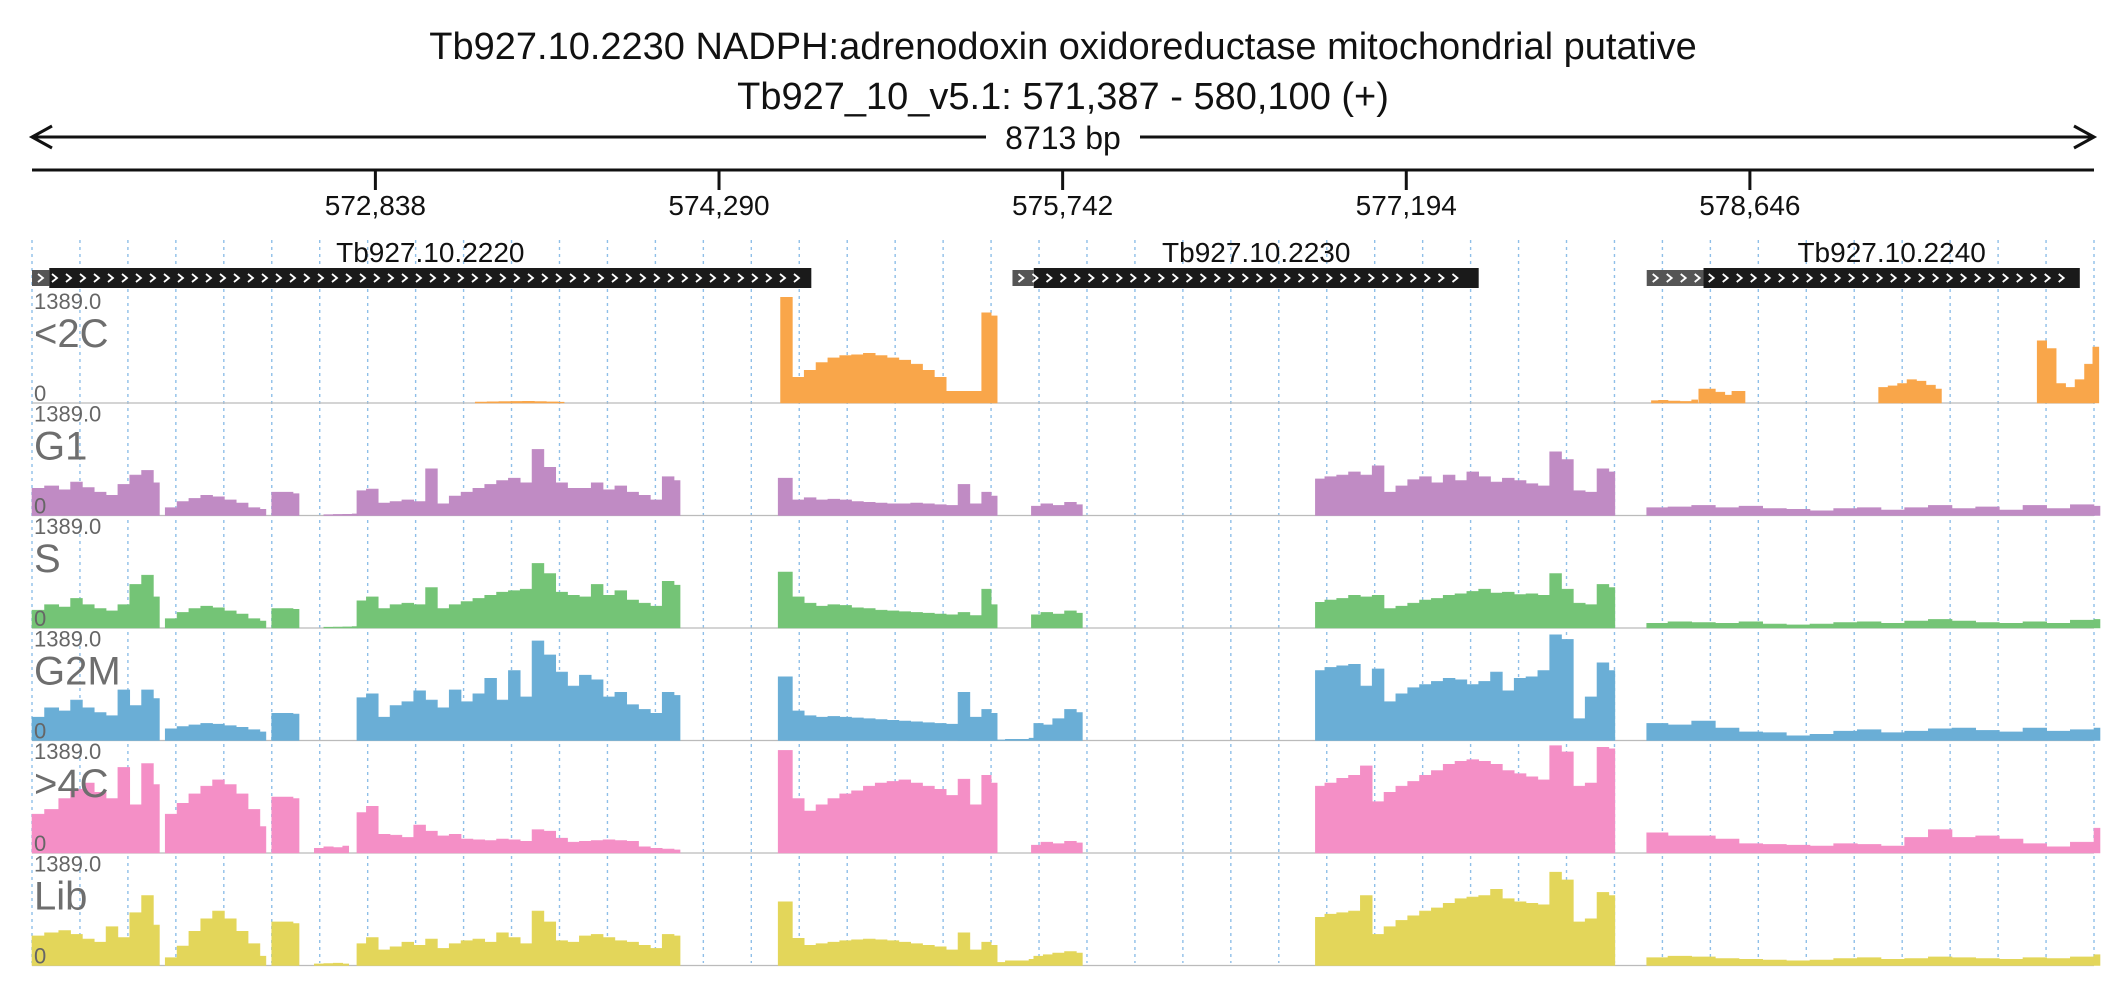 The height and width of the screenshot is (1000, 2126). Describe the element at coordinates (1066, 572) in the screenshot. I see `track-2: 1389.0 0 S` at that location.